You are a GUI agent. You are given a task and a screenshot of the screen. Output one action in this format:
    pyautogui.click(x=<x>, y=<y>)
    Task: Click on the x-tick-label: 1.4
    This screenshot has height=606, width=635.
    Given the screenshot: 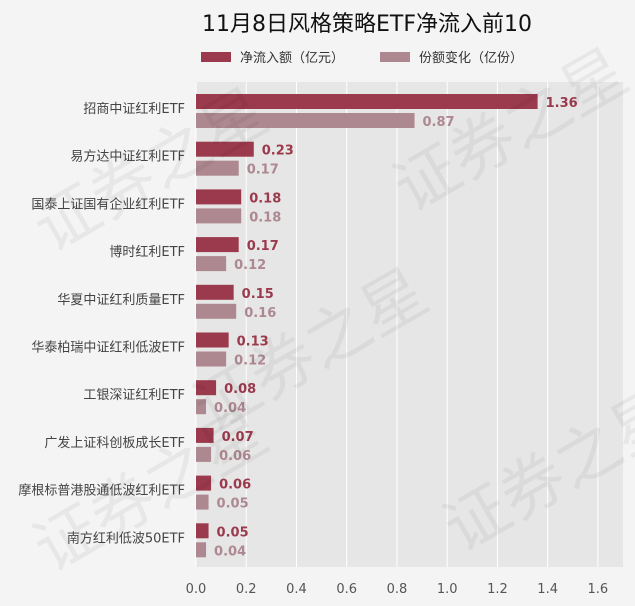 What is the action you would take?
    pyautogui.click(x=547, y=589)
    